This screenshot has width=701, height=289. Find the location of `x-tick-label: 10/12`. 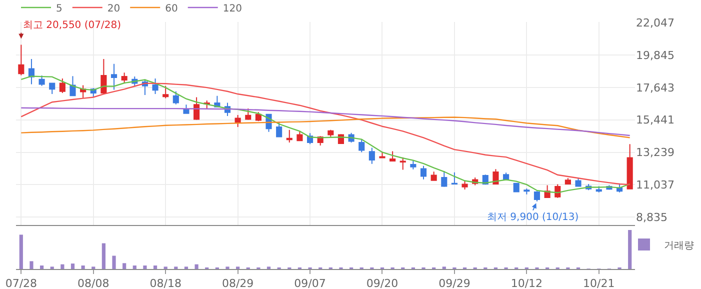

x-tick-label: 10/12 is located at coordinates (526, 283).